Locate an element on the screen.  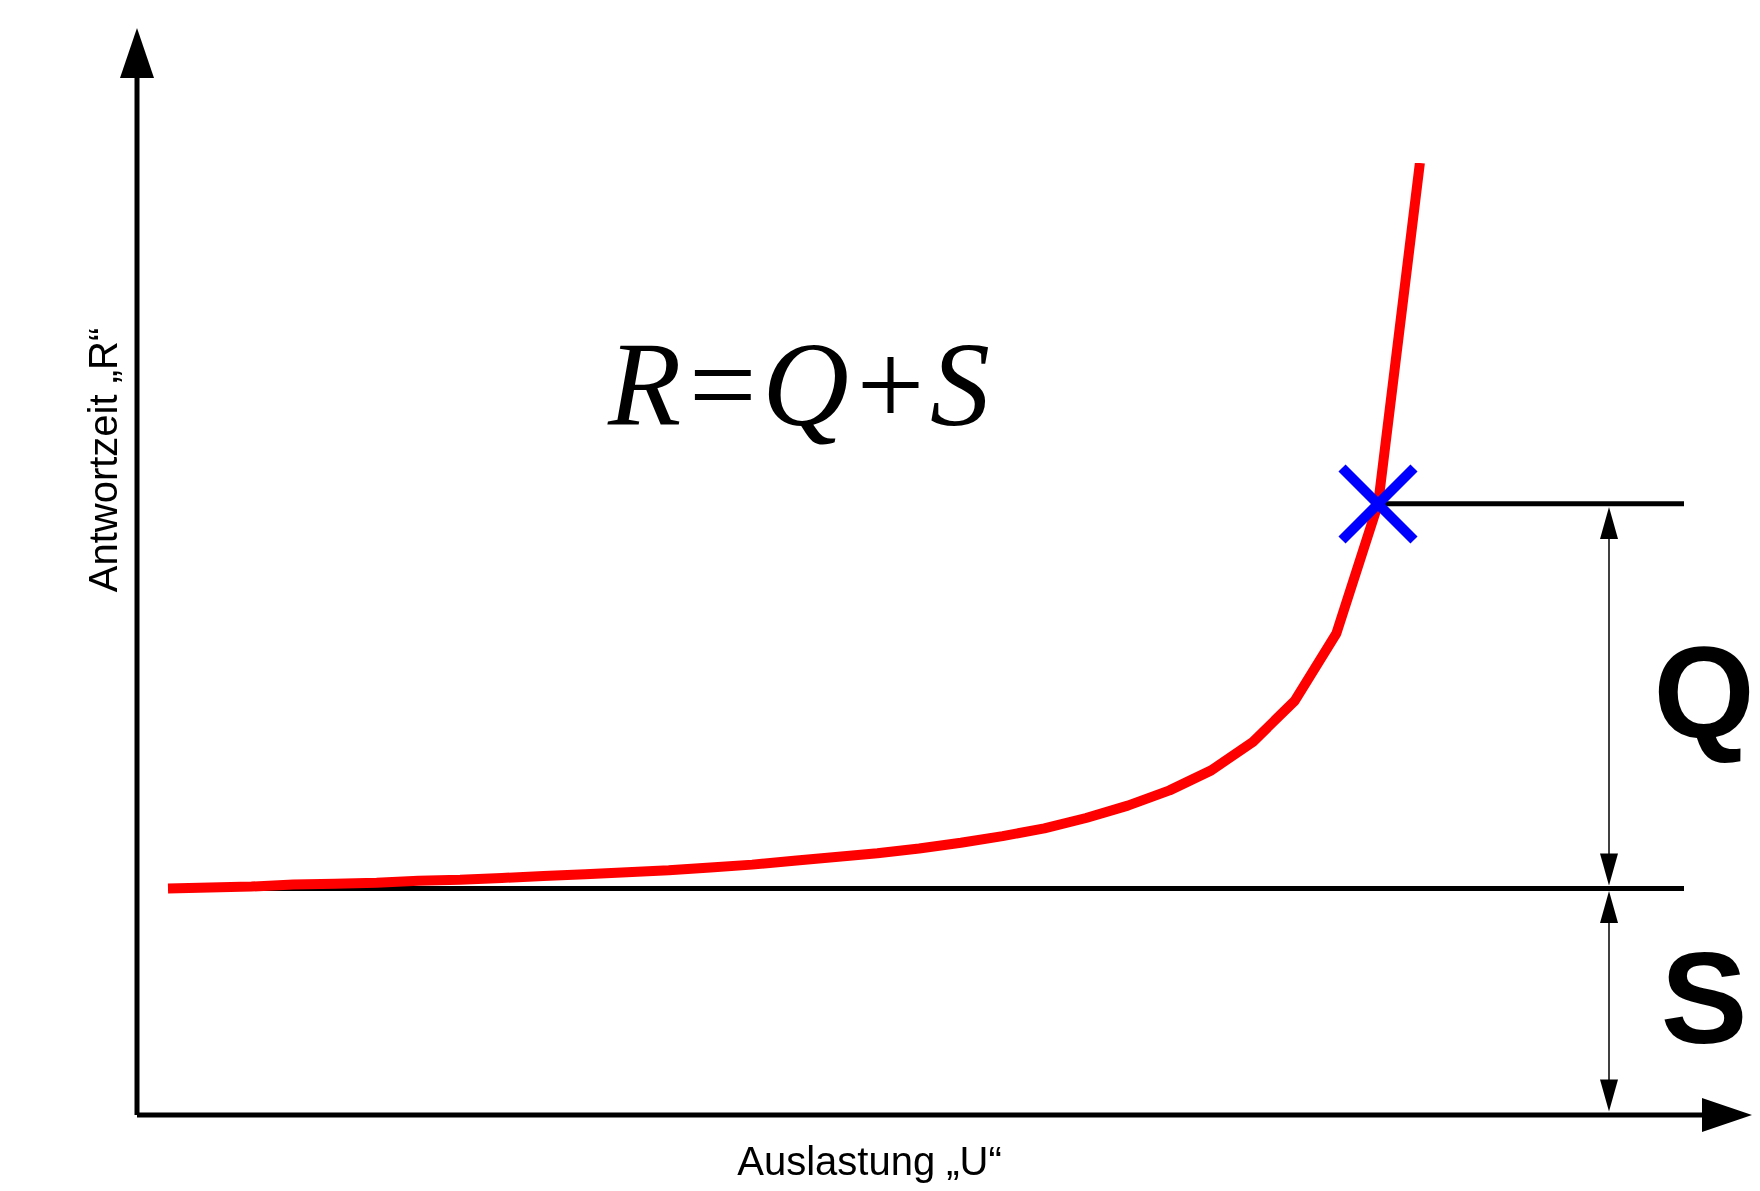
annotation: S is located at coordinates (1704, 997).